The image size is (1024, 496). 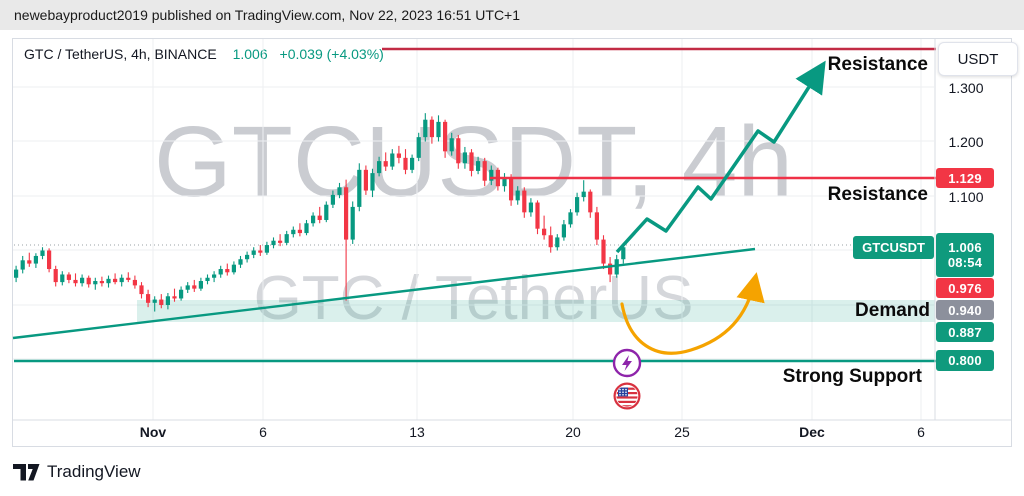 What do you see at coordinates (417, 432) in the screenshot?
I see `time-tick-13: 13` at bounding box center [417, 432].